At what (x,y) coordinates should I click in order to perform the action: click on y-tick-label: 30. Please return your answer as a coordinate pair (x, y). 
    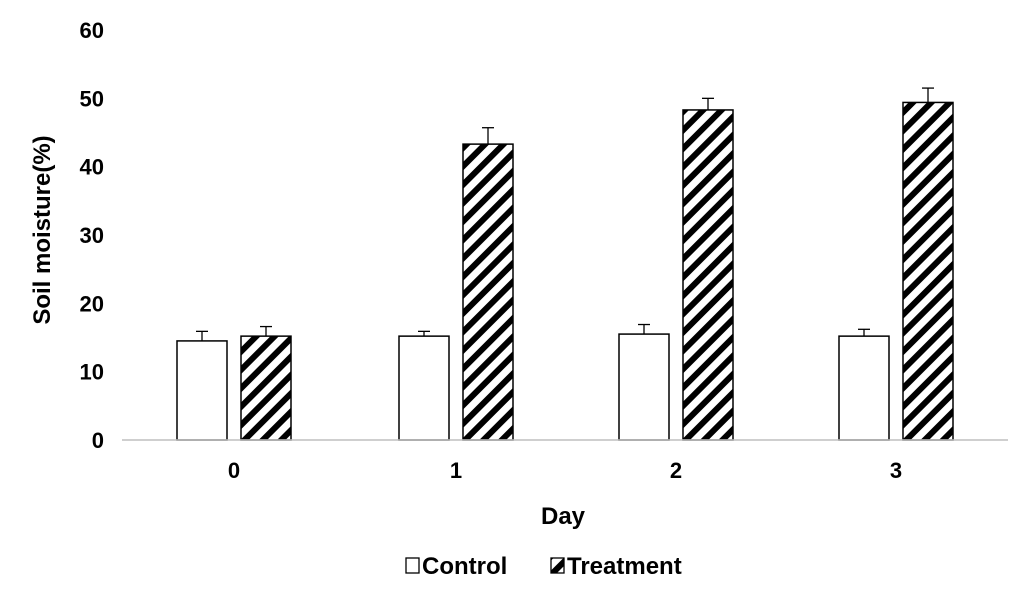
    Looking at the image, I should click on (92, 235).